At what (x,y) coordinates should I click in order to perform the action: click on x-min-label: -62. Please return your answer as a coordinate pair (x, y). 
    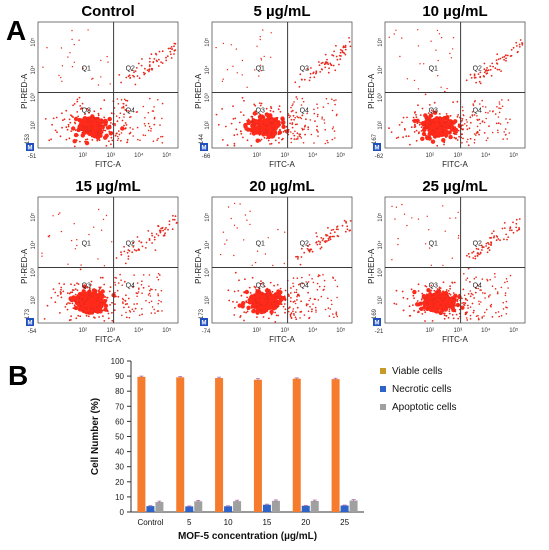
    Looking at the image, I should click on (379, 157).